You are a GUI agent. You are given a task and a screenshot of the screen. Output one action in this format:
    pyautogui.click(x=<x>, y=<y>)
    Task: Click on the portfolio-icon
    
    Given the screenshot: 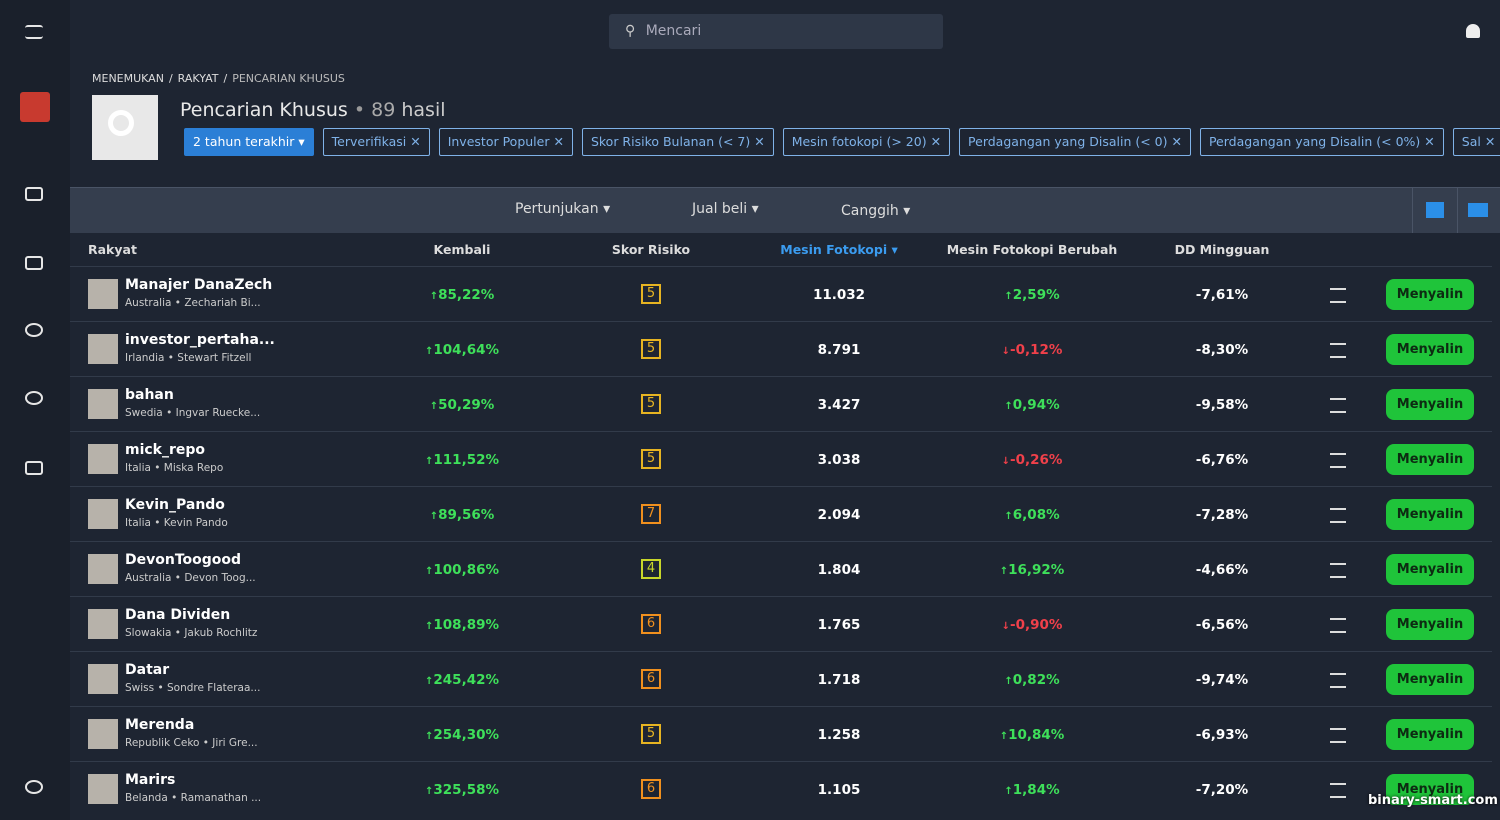 What is the action you would take?
    pyautogui.click(x=34, y=330)
    